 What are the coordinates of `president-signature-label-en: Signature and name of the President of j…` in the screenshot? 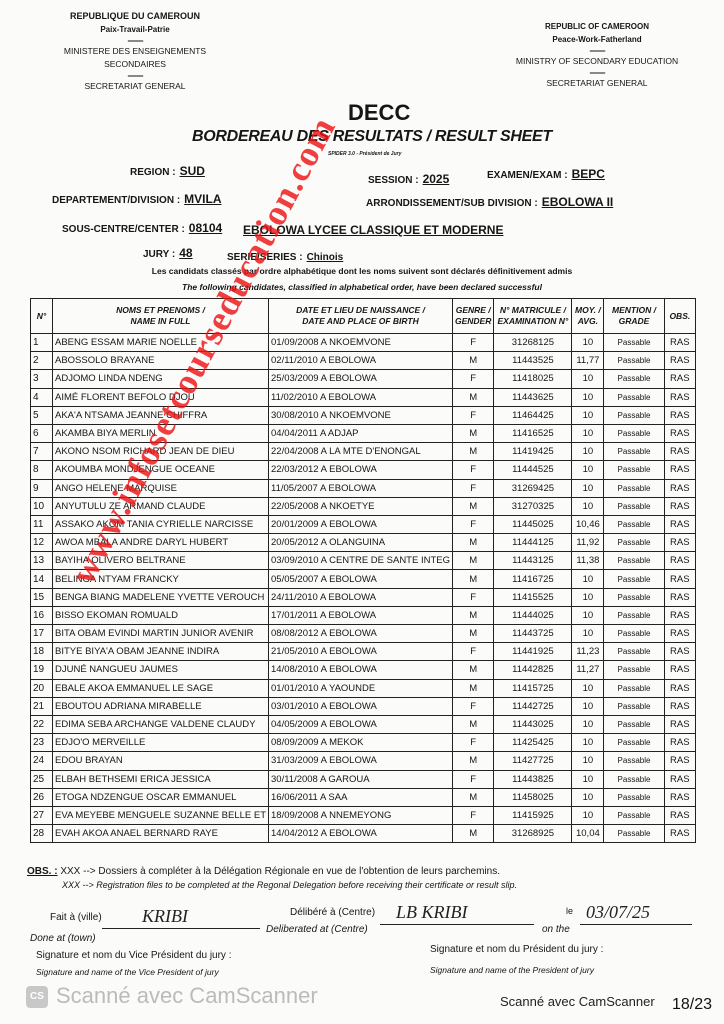 It's located at (512, 970).